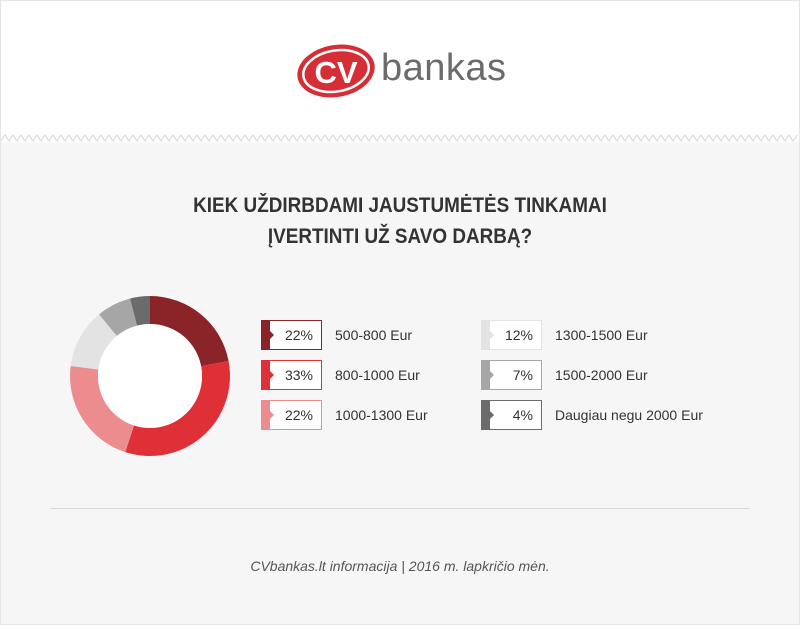 This screenshot has height=625, width=800. What do you see at coordinates (601, 335) in the screenshot?
I see `legend-label: 1300-1500 Eur` at bounding box center [601, 335].